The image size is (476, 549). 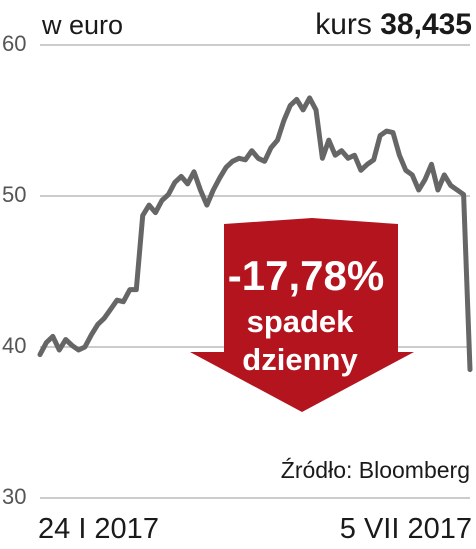 I want to click on y-tick-label: 60, so click(x=14, y=43).